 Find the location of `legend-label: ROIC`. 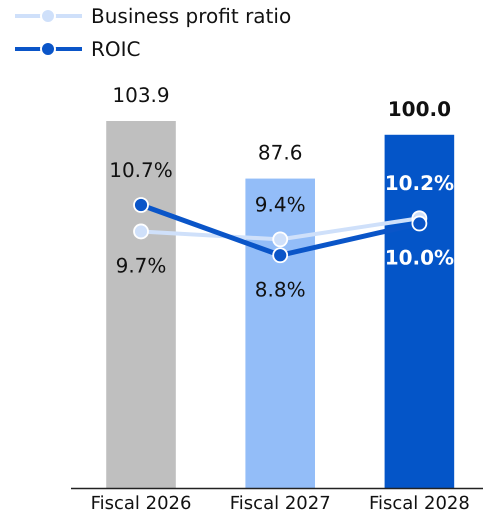

legend-label: ROIC is located at coordinates (116, 49).